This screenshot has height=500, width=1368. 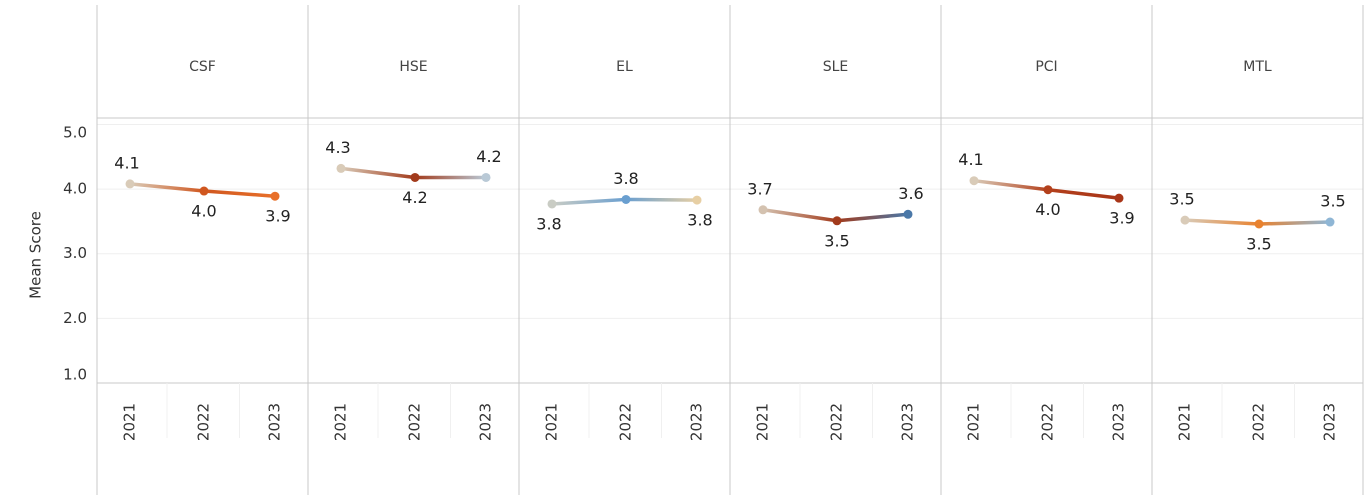 What do you see at coordinates (413, 67) in the screenshot?
I see `panel-header: HSE` at bounding box center [413, 67].